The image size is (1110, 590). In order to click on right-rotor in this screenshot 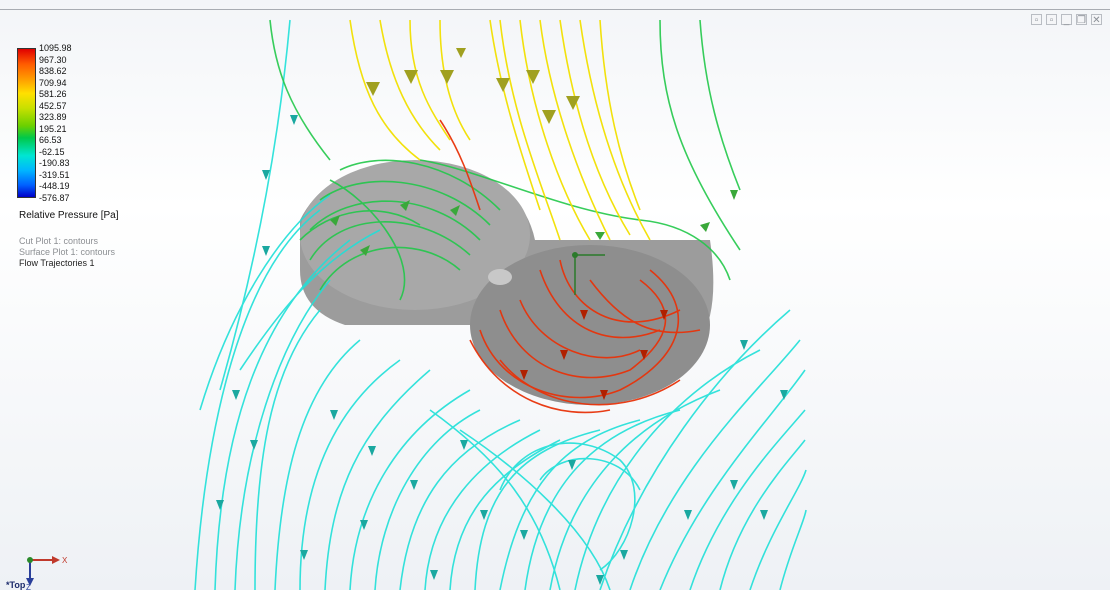, I will do `click(590, 325)`.